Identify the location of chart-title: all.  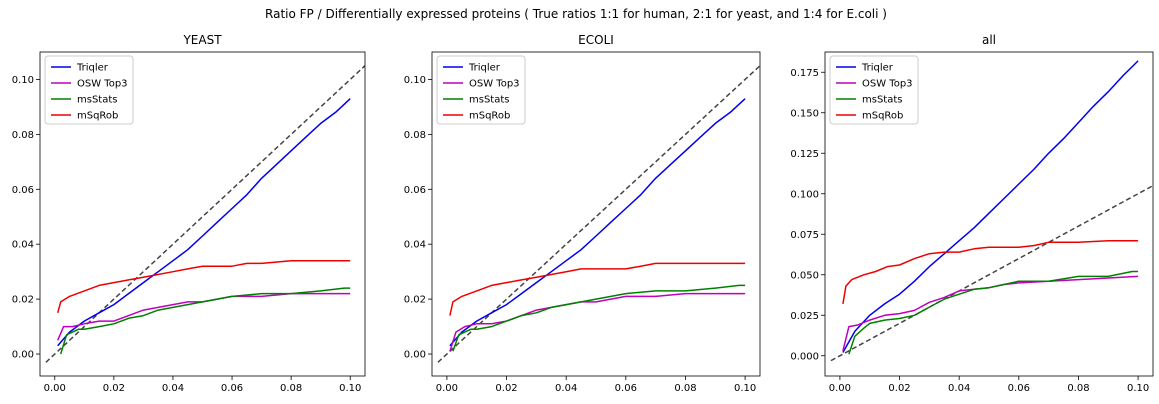
(989, 40).